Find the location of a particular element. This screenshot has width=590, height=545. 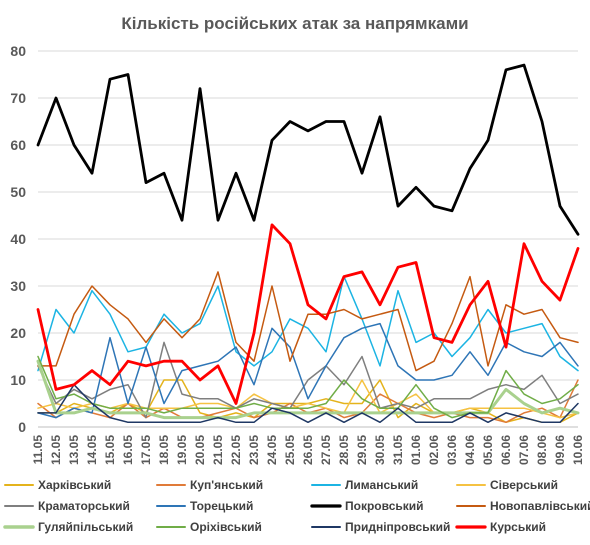

legend-label: Покровський is located at coordinates (384, 506).